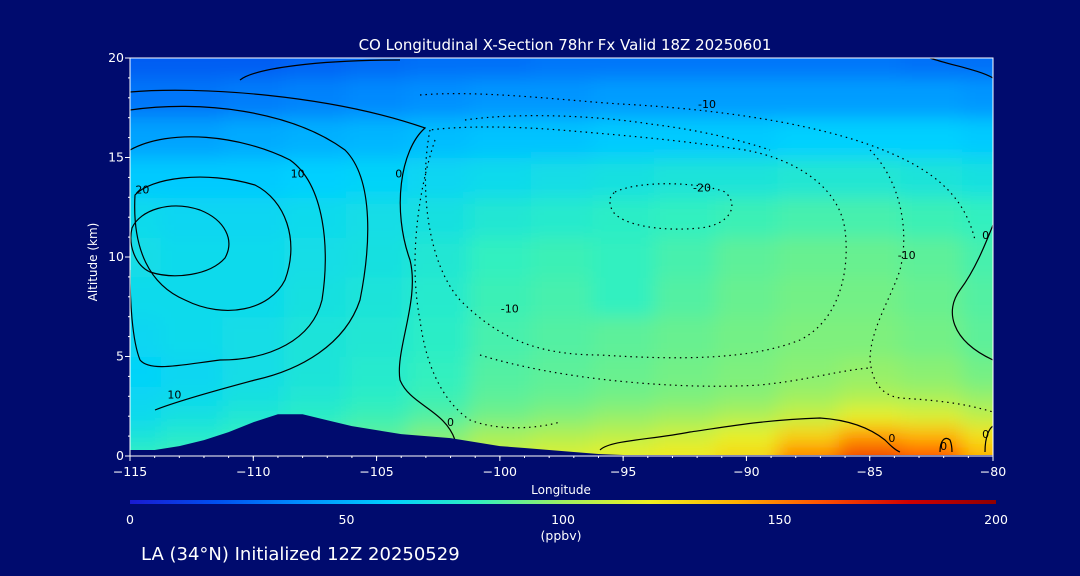 This screenshot has width=1080, height=576. Describe the element at coordinates (130, 471) in the screenshot. I see `x-tick-label: −115` at that location.